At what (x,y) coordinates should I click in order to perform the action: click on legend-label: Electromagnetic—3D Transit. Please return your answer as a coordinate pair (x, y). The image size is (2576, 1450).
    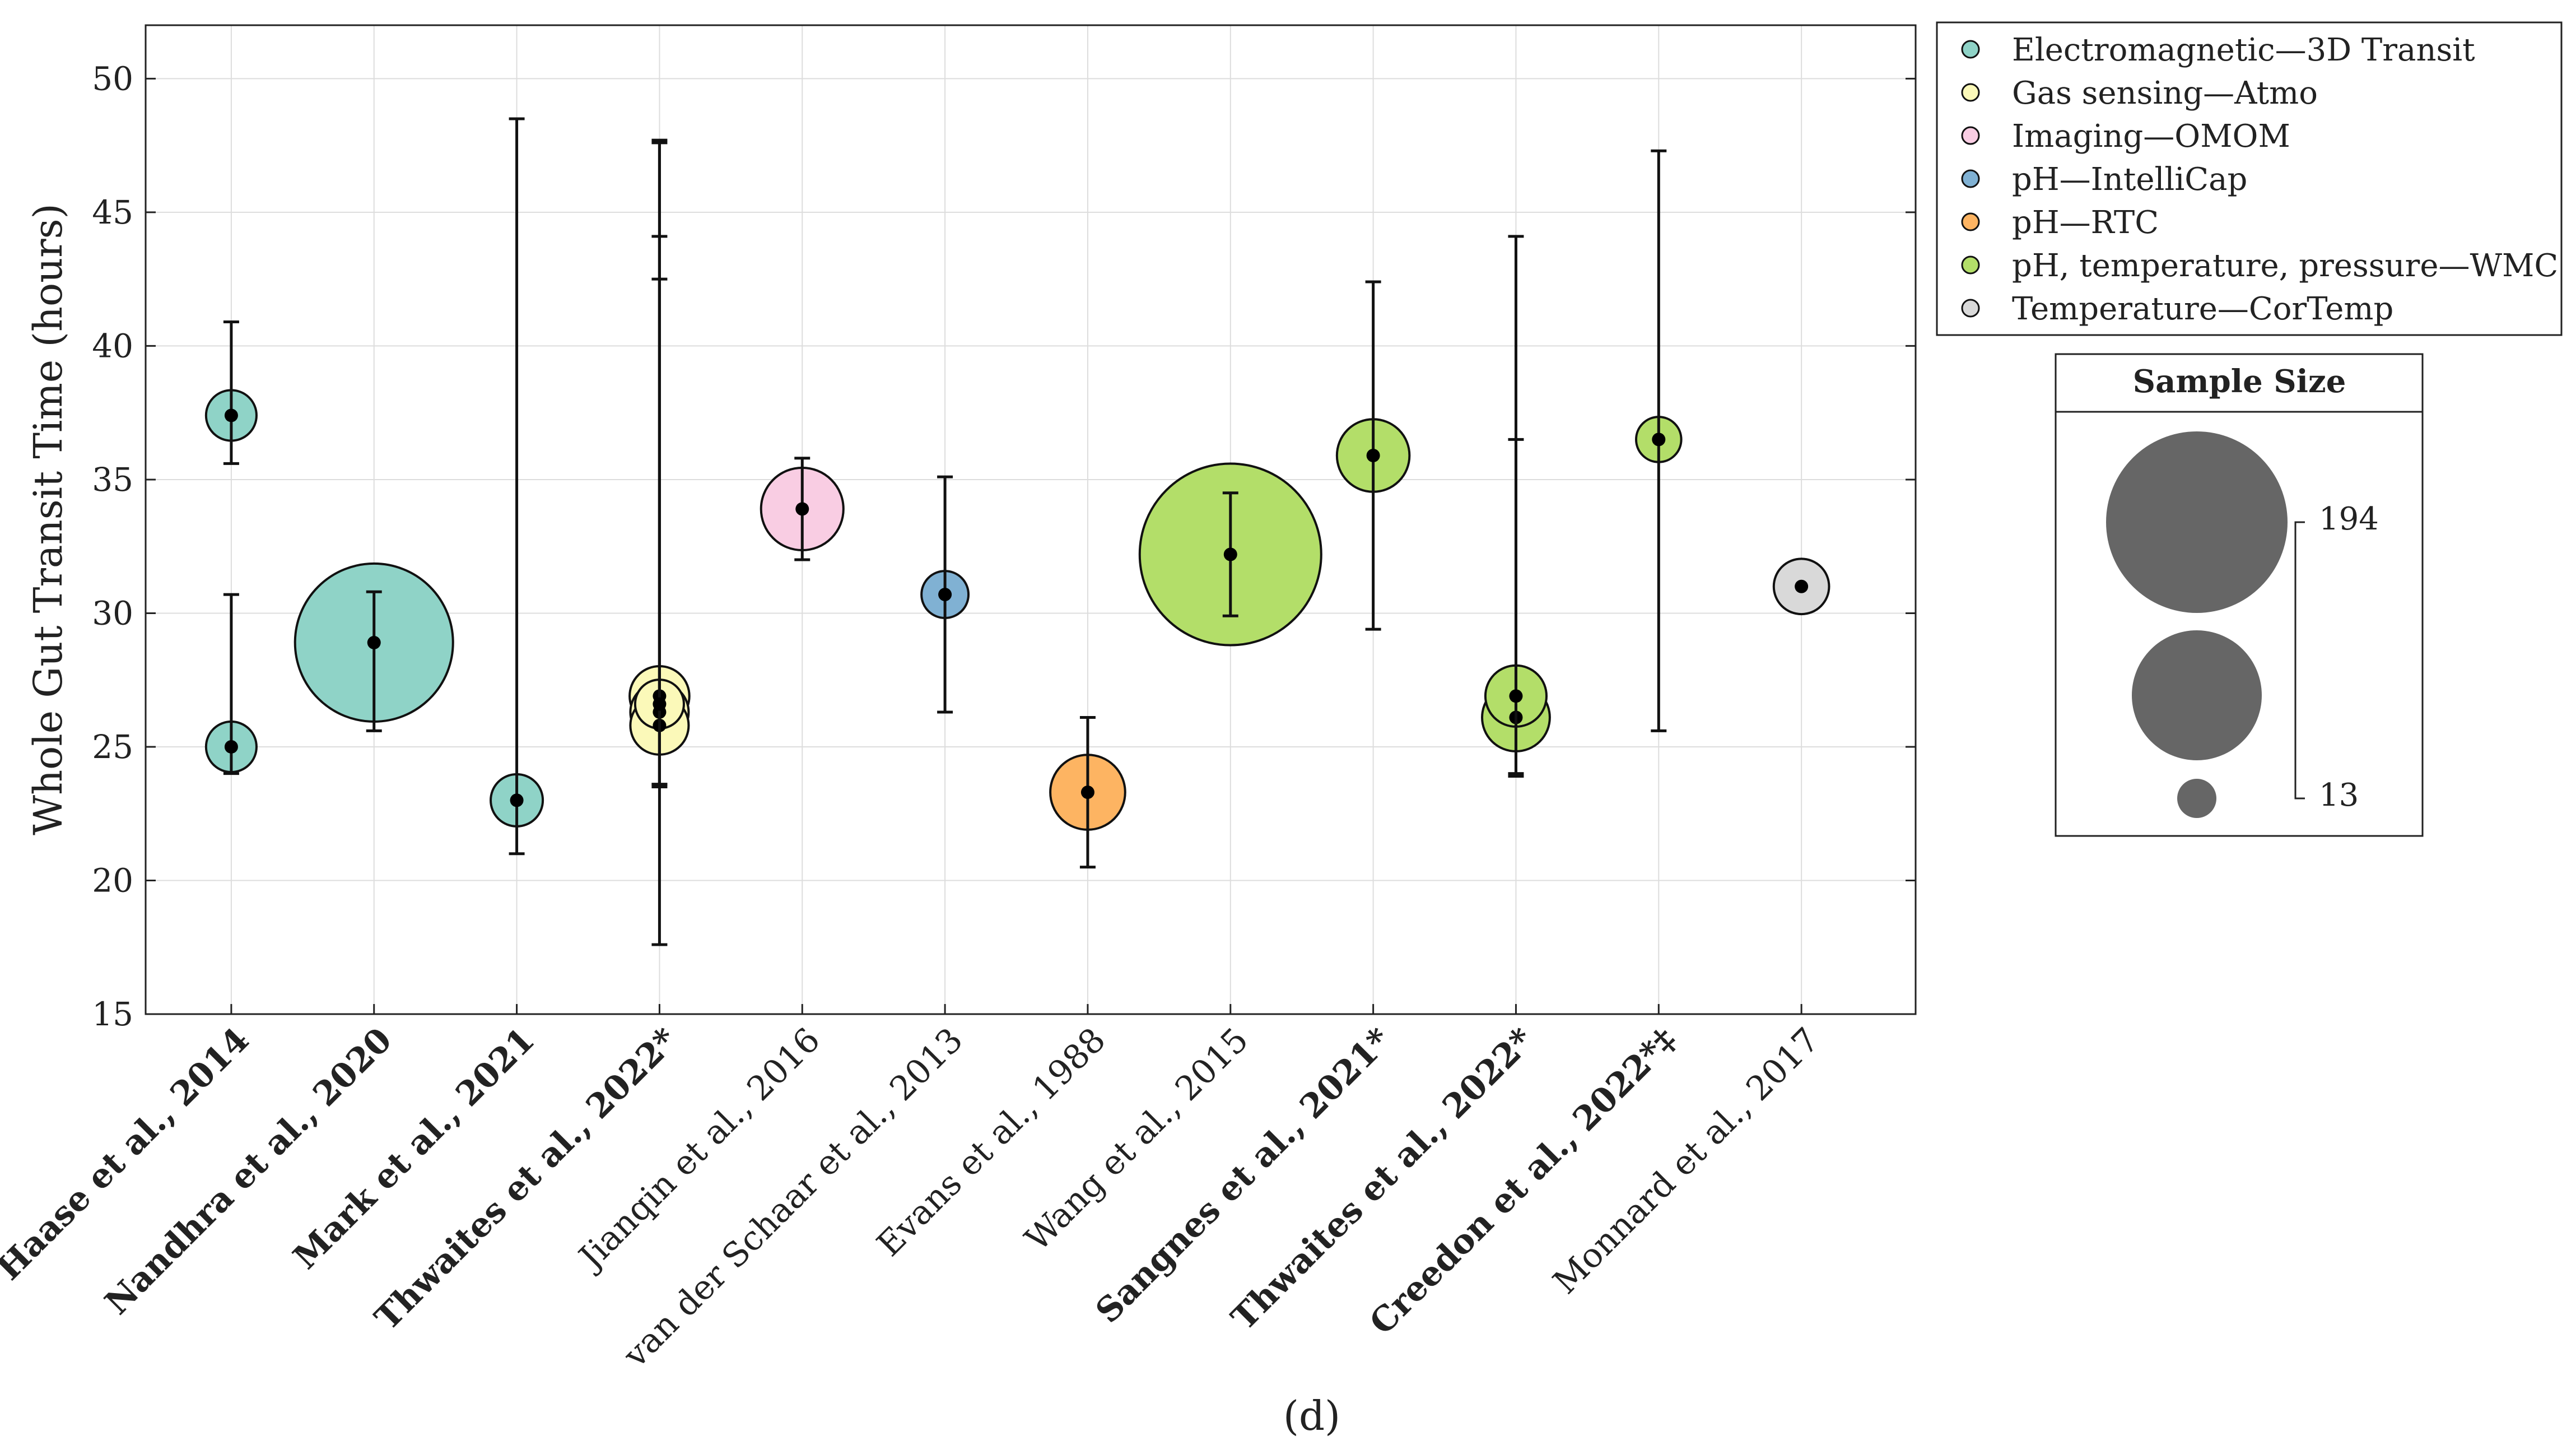
    Looking at the image, I should click on (2243, 50).